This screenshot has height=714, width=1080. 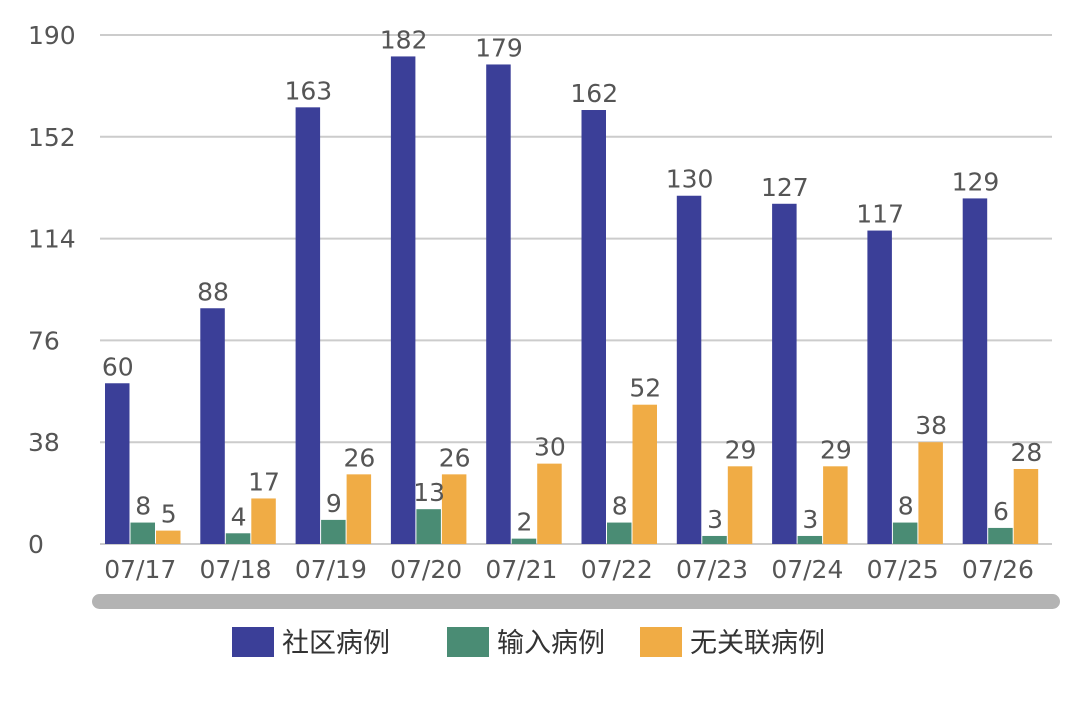 I want to click on data-label: 28, so click(x=1027, y=452).